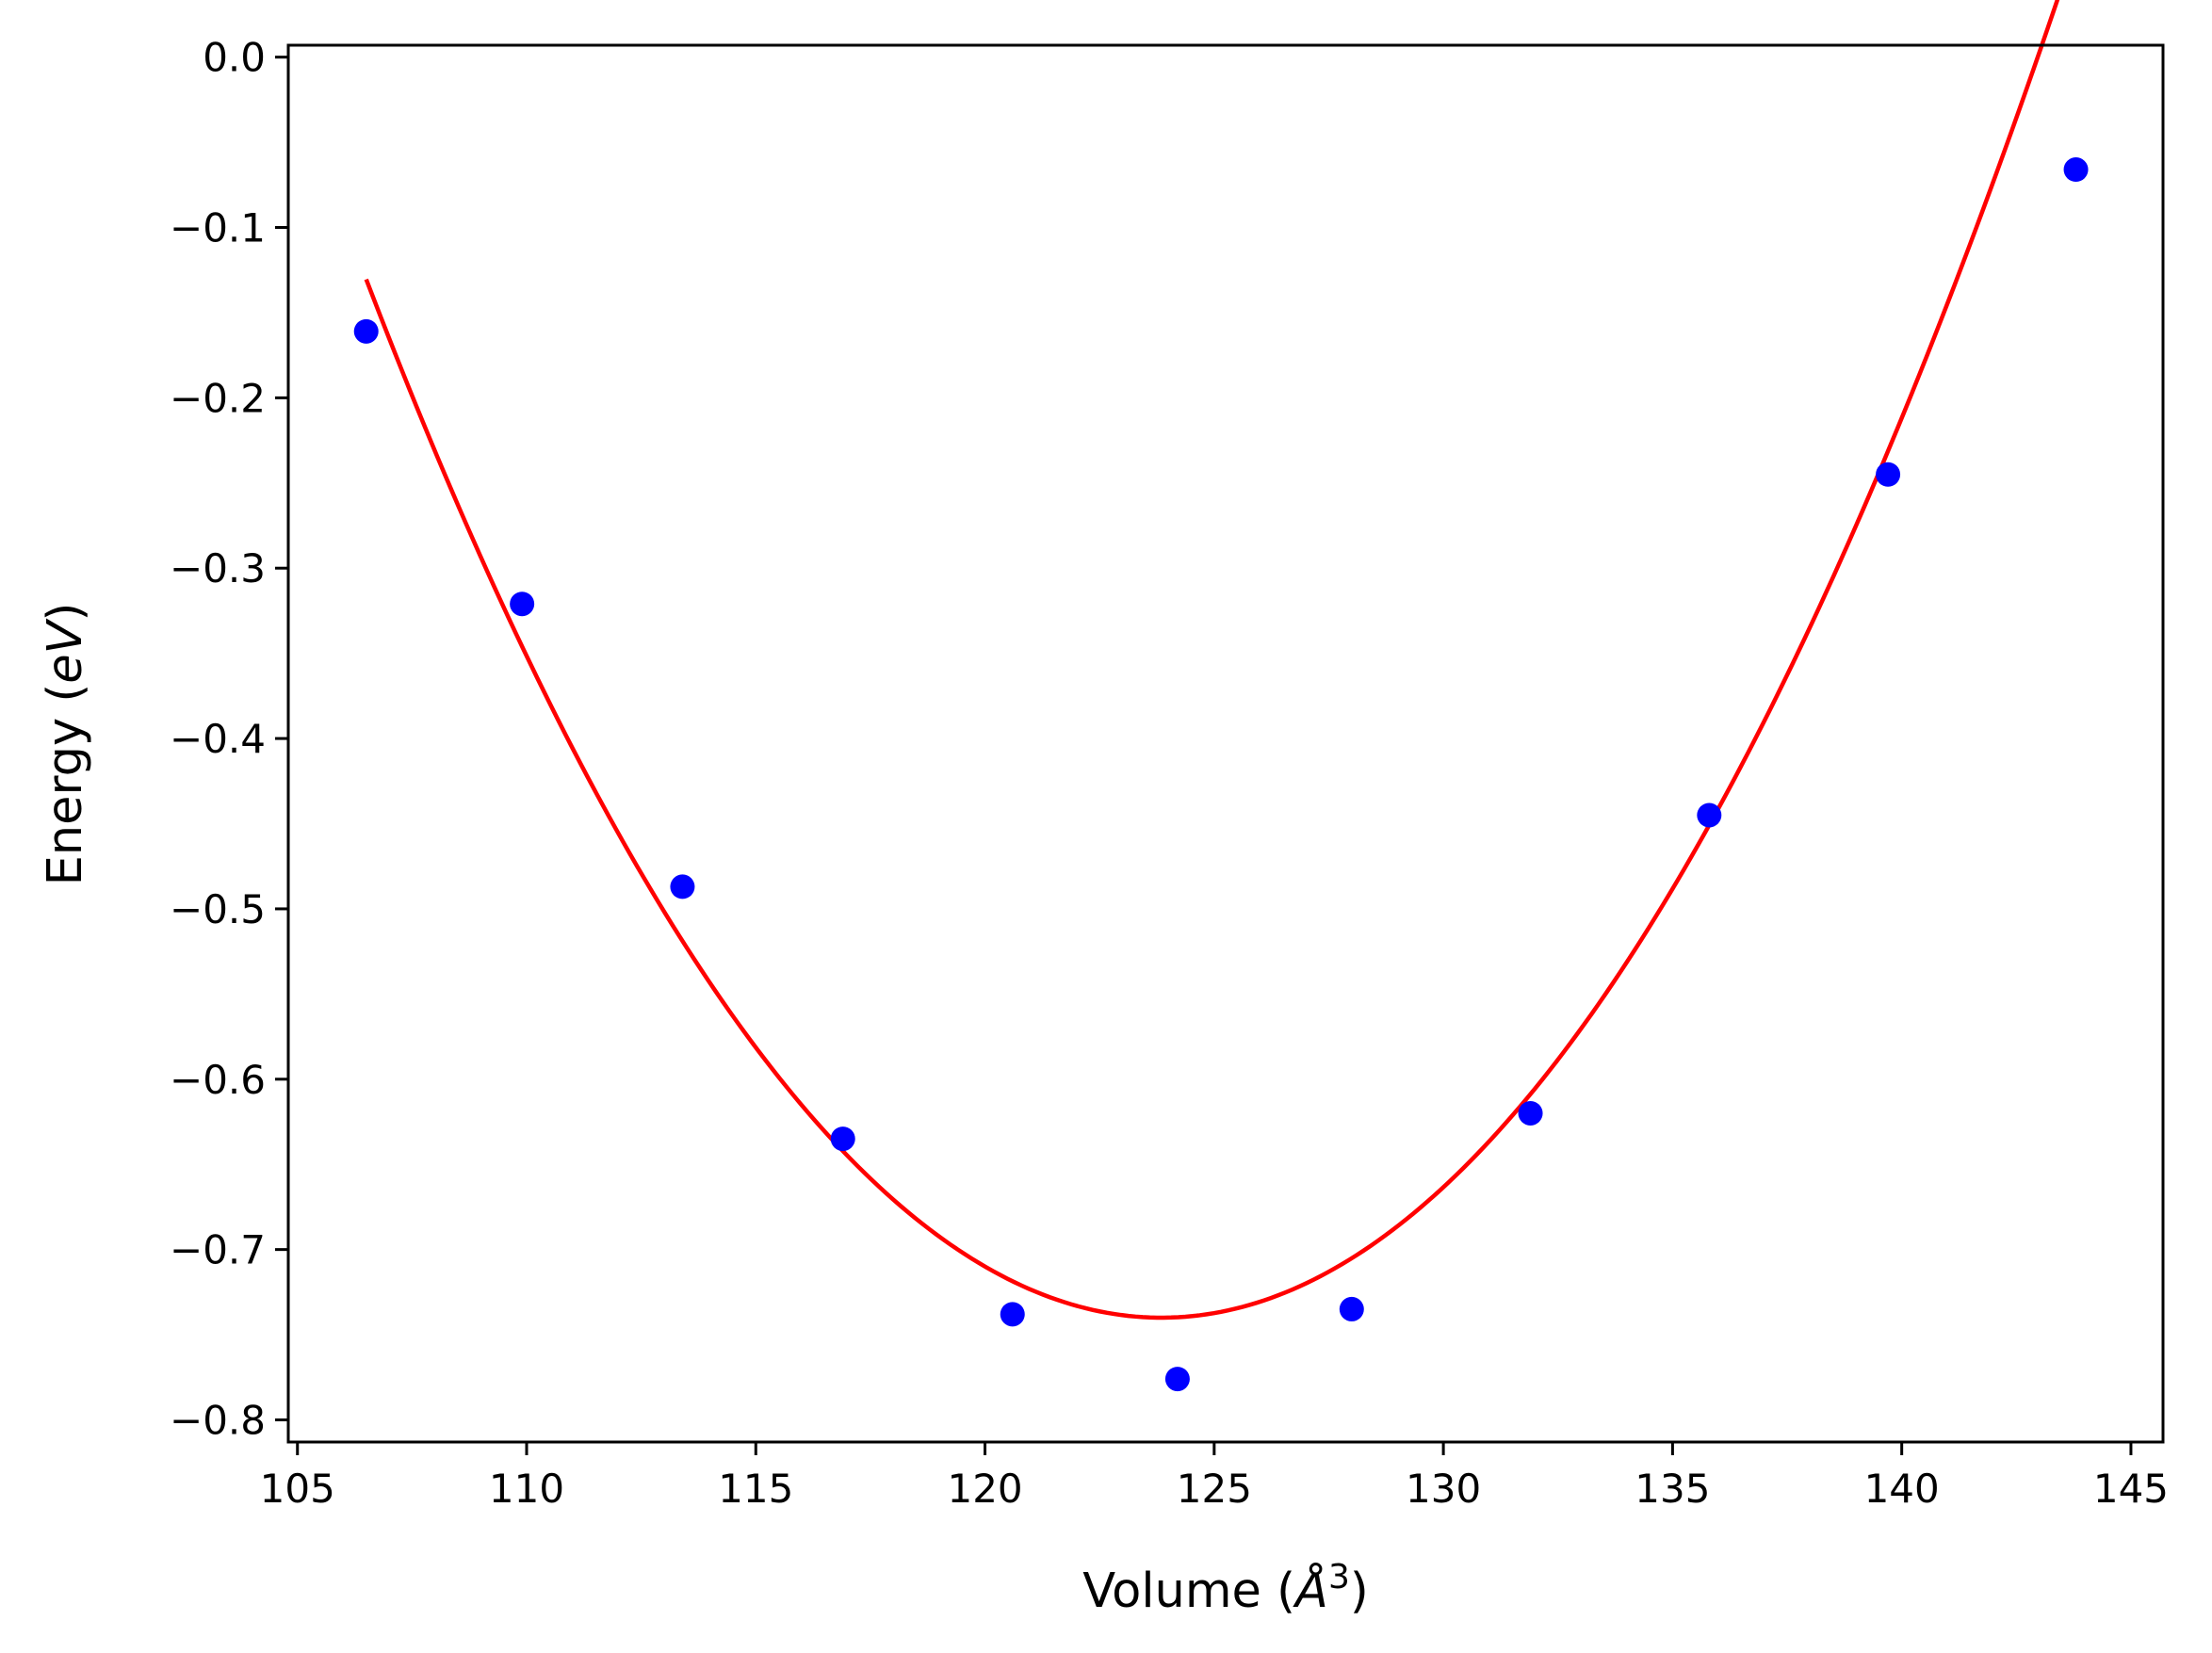 The image size is (2212, 1653). What do you see at coordinates (218, 228) in the screenshot?
I see `y-tick-label: −0.1` at bounding box center [218, 228].